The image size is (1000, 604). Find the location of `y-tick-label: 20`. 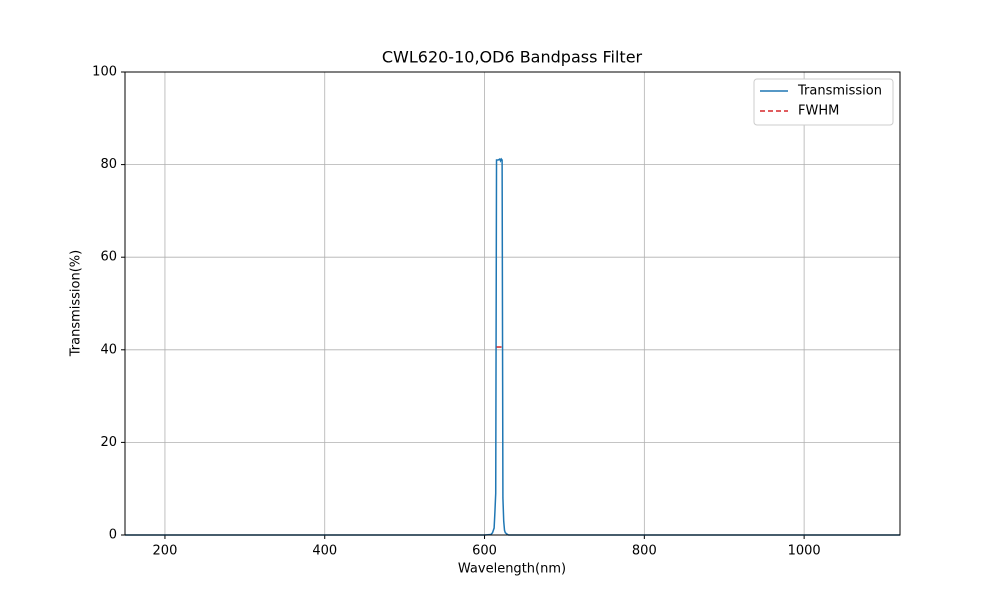

y-tick-label: 20 is located at coordinates (108, 442).